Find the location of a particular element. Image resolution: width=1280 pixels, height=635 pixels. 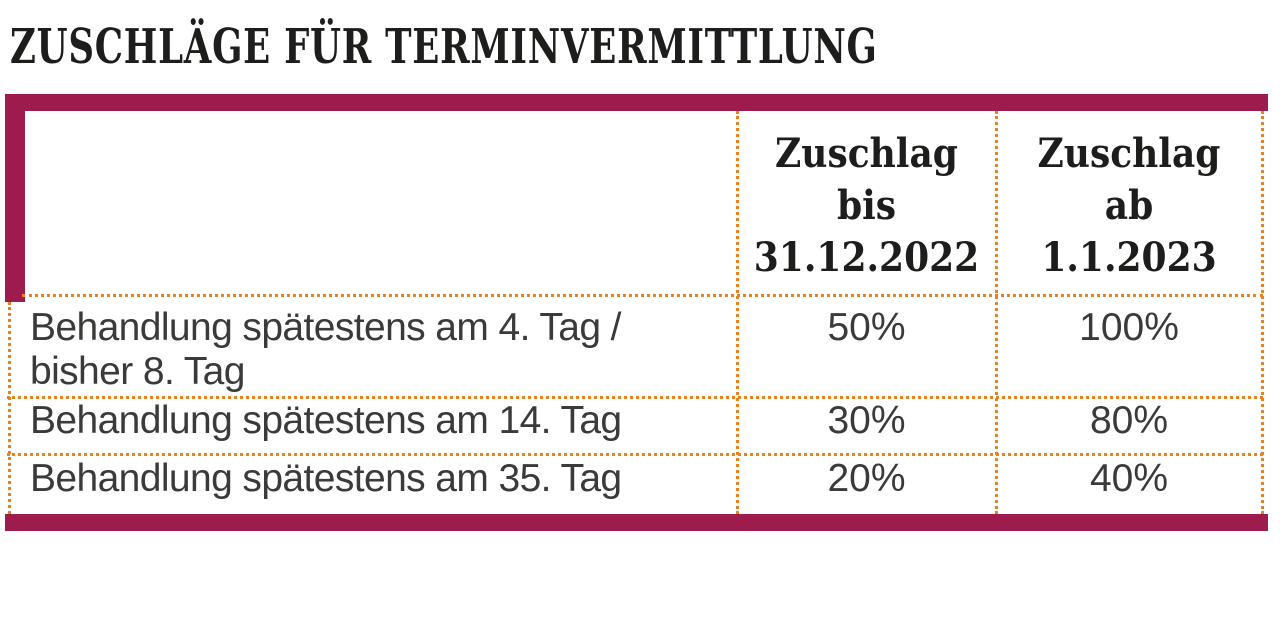

divider-vertical-right-edge is located at coordinates (1262, 312).